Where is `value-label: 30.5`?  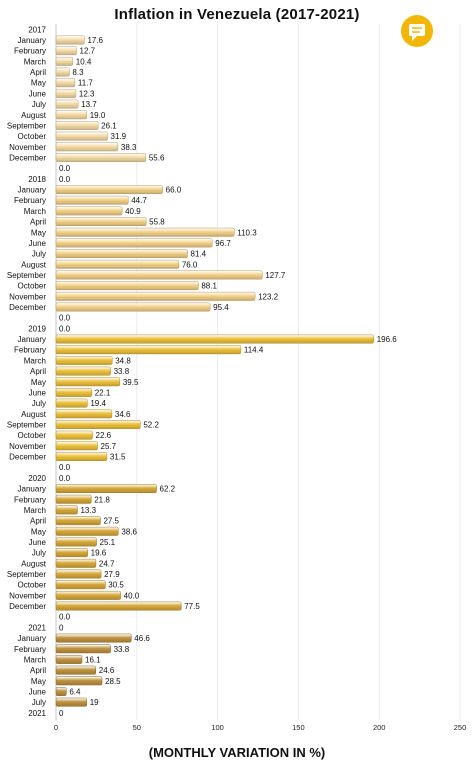
value-label: 30.5 is located at coordinates (116, 585).